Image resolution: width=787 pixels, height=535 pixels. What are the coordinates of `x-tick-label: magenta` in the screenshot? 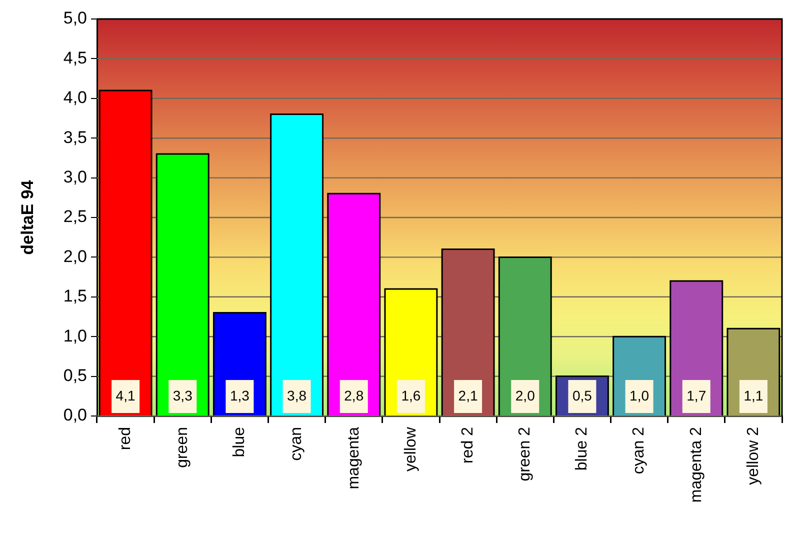 It's located at (353, 458).